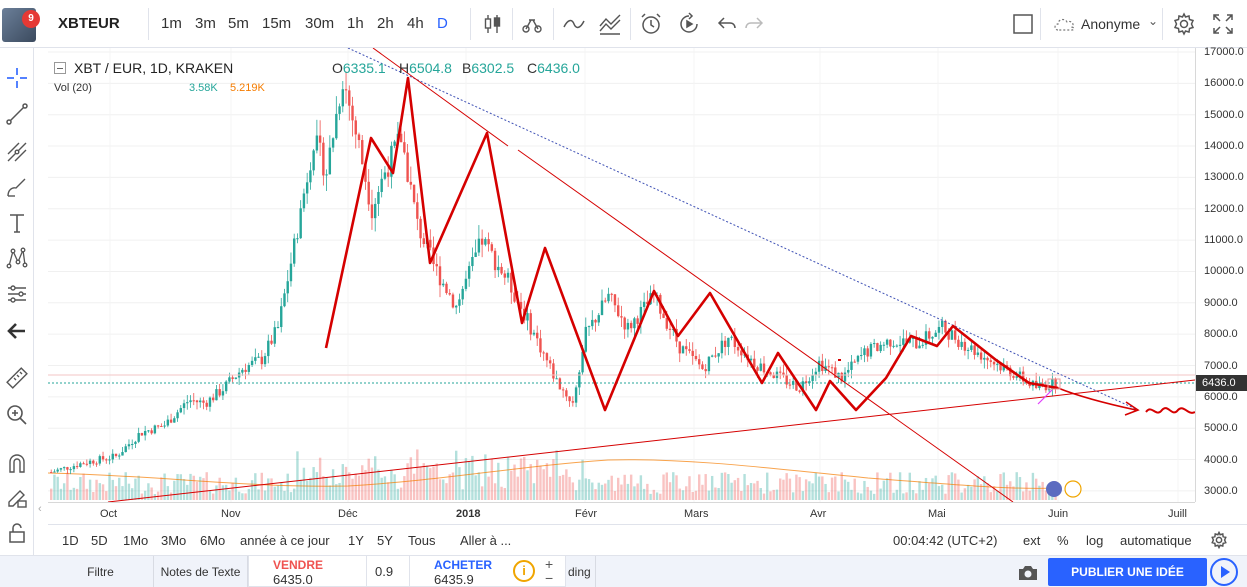 The width and height of the screenshot is (1247, 587). I want to click on redo-icon, so click(754, 24).